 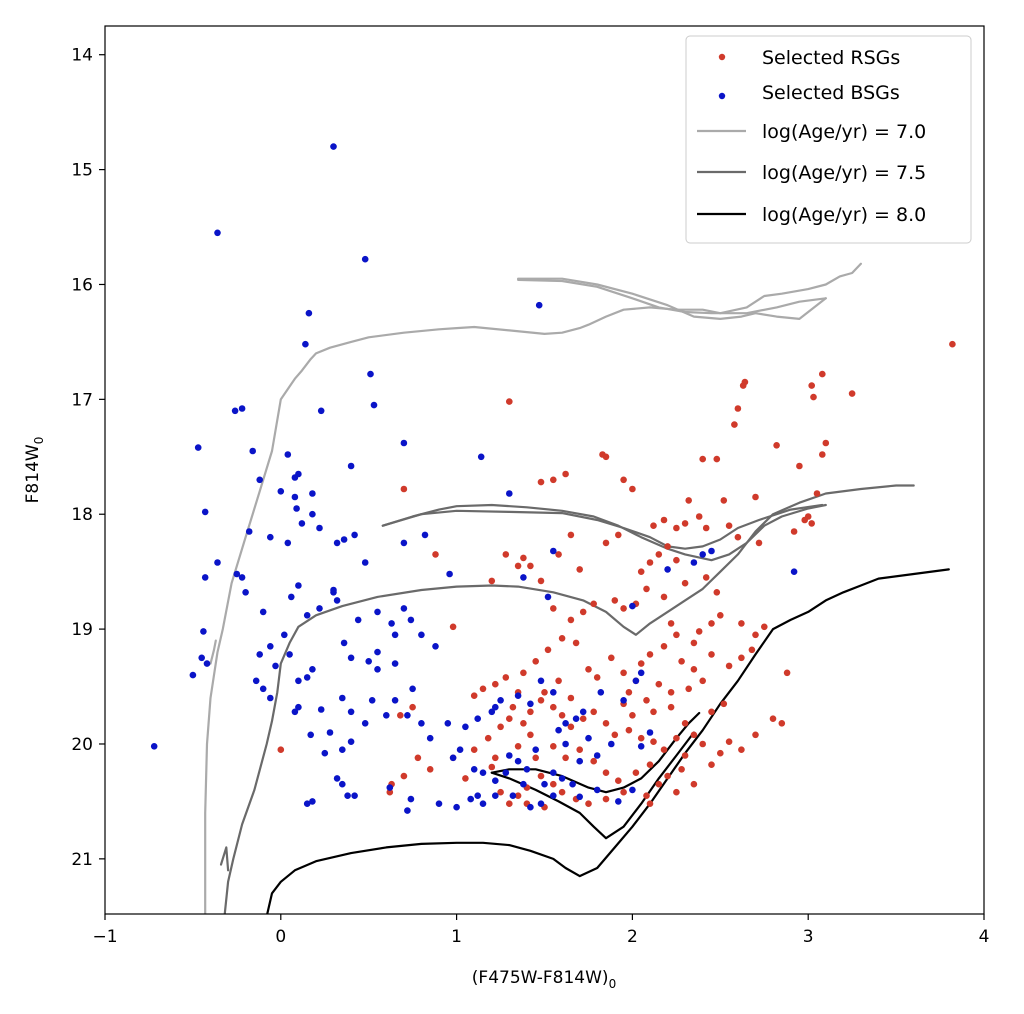 I want to click on x-tick-label: 3, so click(x=808, y=937).